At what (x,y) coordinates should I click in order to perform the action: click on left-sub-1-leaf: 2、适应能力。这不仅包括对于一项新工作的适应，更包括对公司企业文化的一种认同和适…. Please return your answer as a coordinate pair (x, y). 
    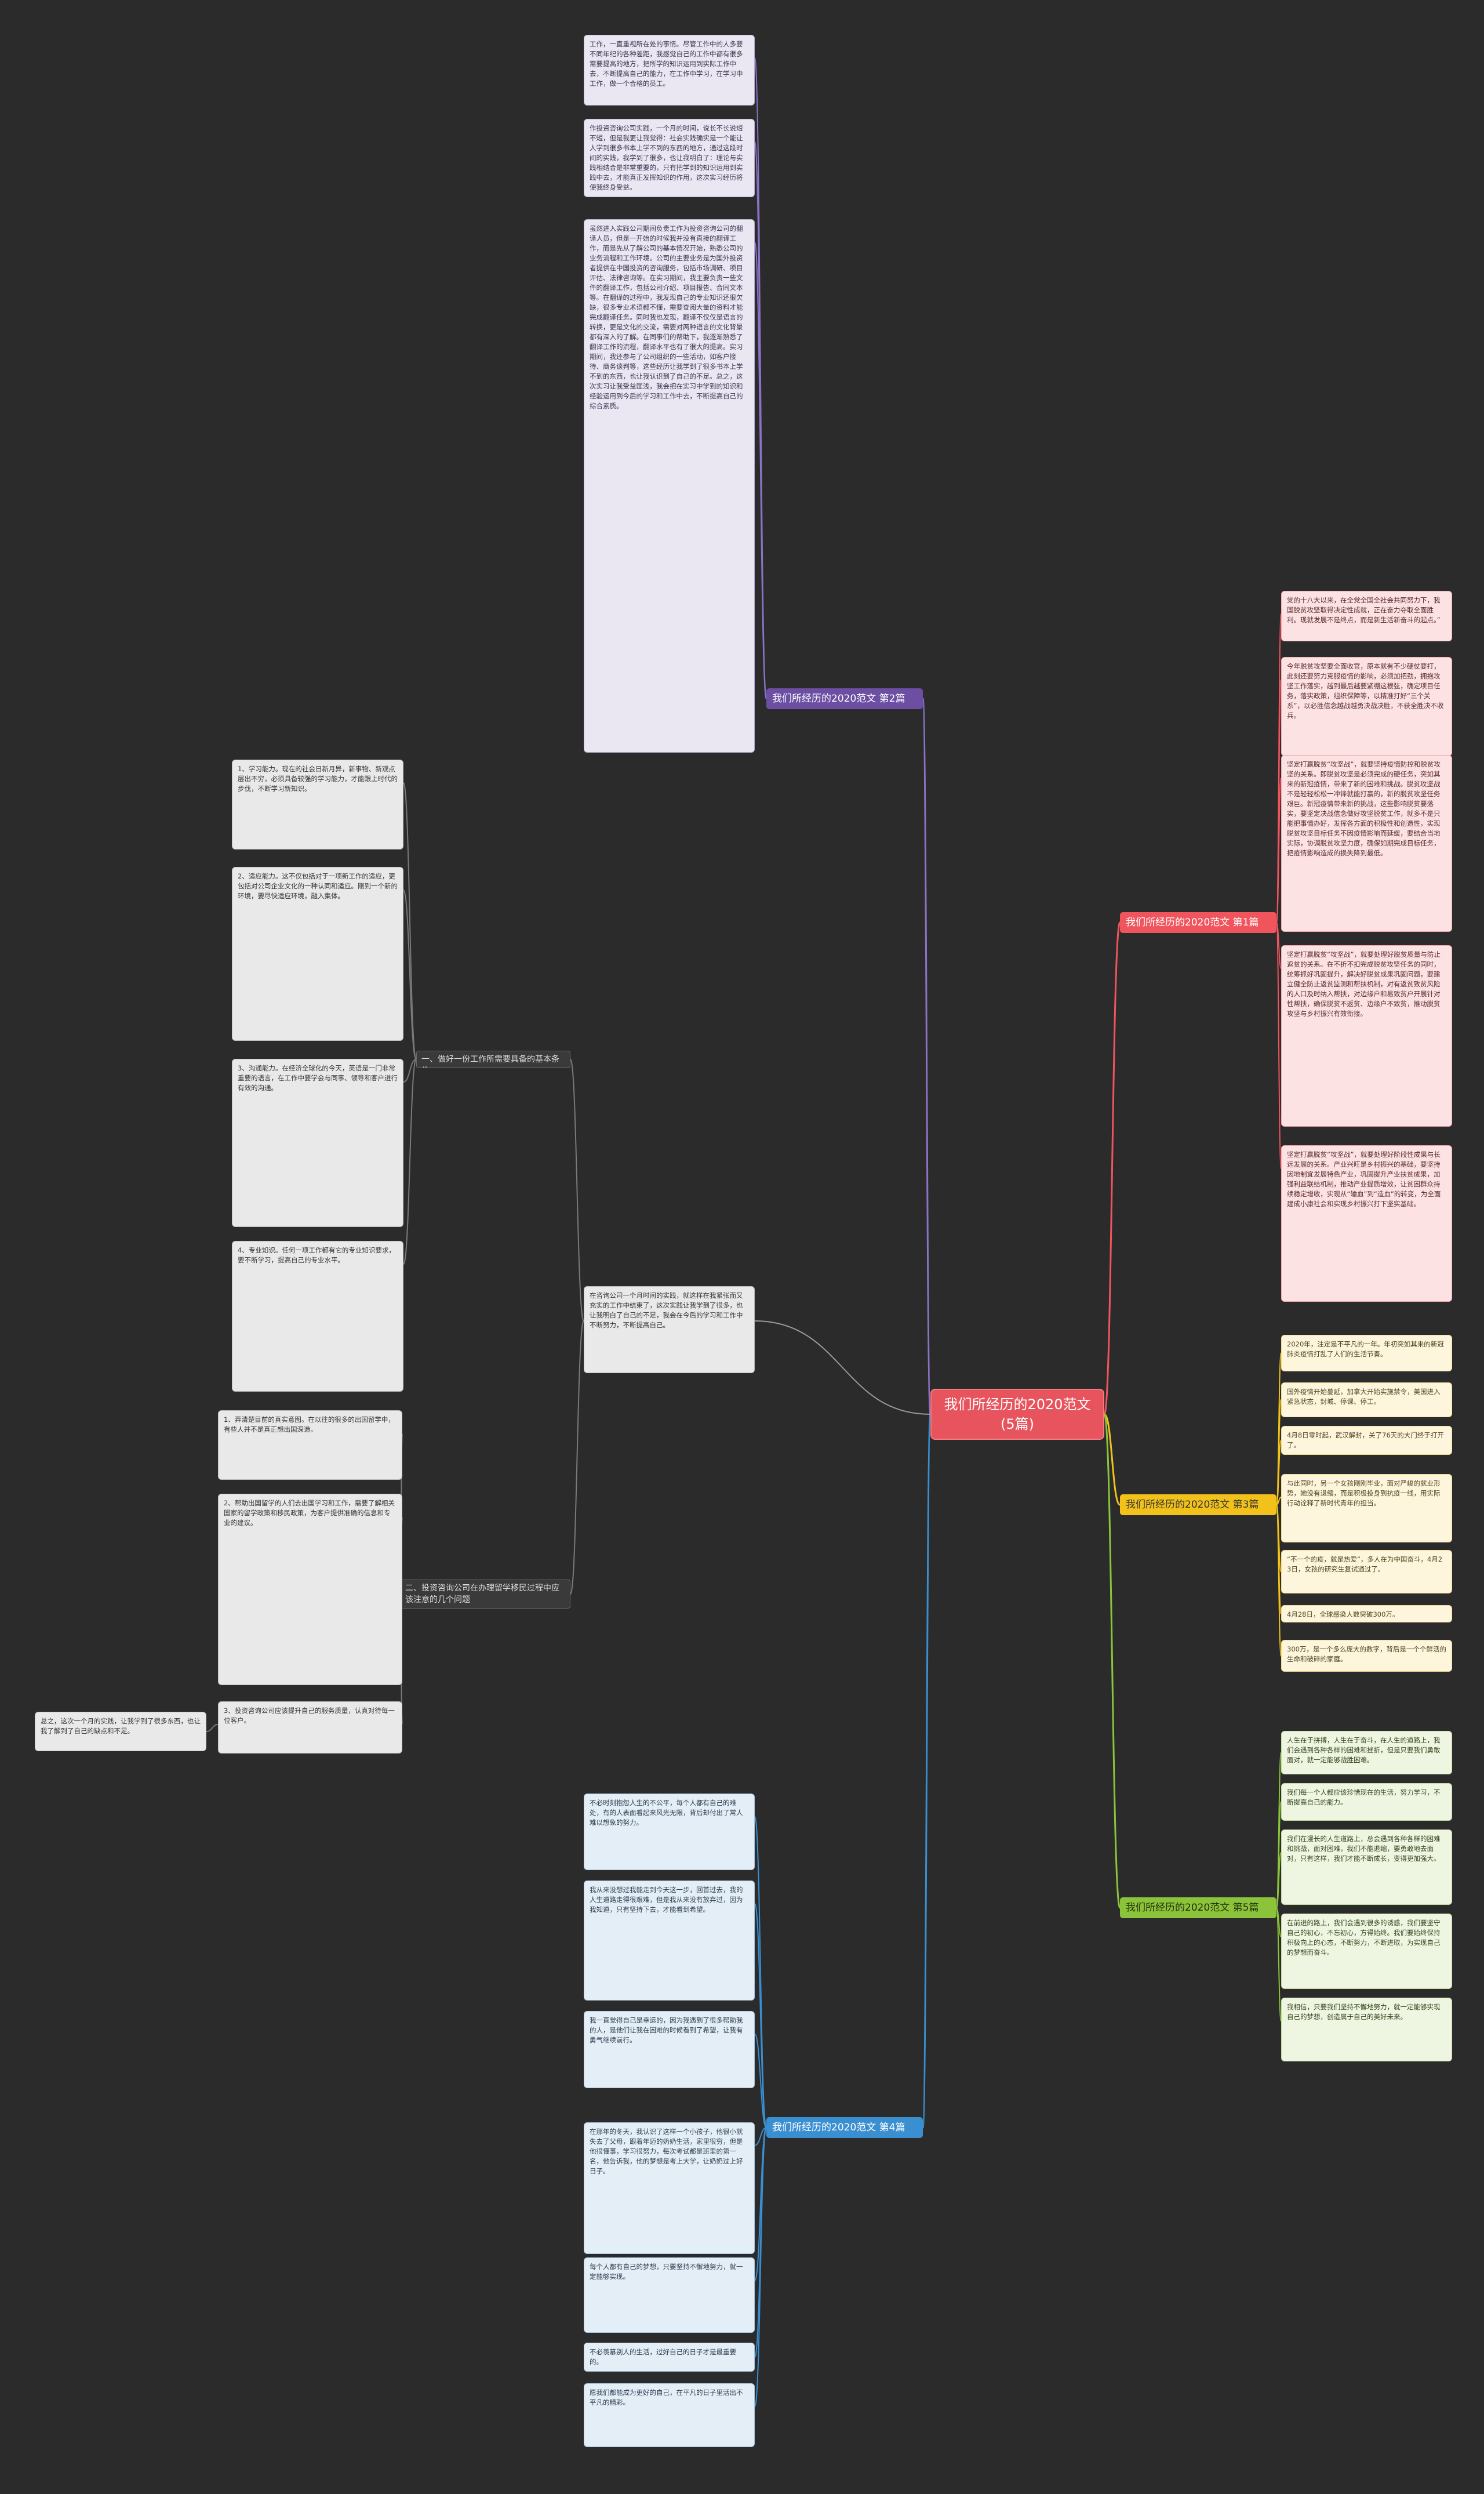
    Looking at the image, I should click on (318, 954).